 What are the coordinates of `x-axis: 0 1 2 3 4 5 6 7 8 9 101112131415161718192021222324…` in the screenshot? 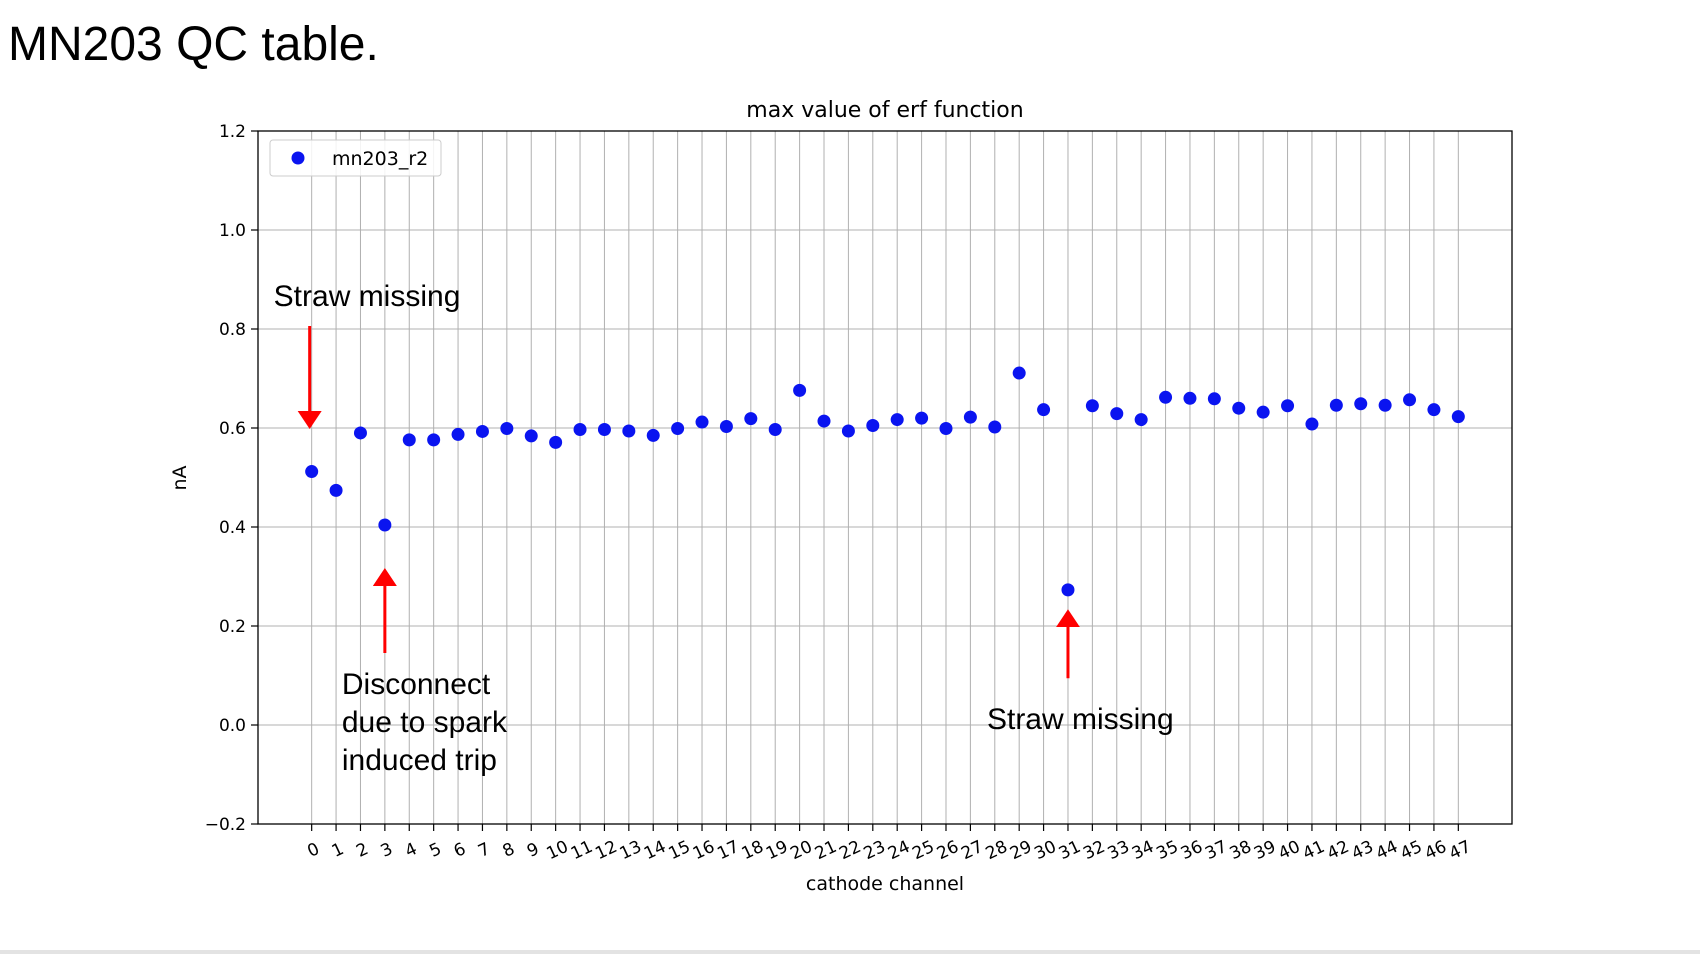 It's located at (889, 844).